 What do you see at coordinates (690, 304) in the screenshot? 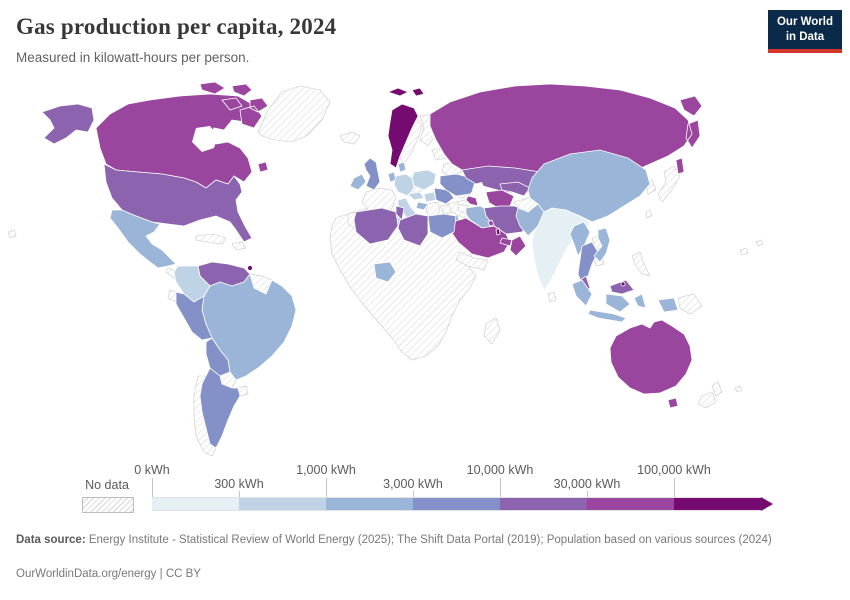
I see `region-papua-new-guinea` at bounding box center [690, 304].